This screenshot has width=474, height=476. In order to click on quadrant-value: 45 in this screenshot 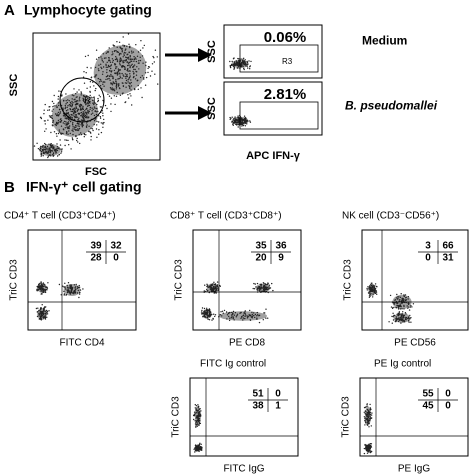, I will do `click(428, 406)`.